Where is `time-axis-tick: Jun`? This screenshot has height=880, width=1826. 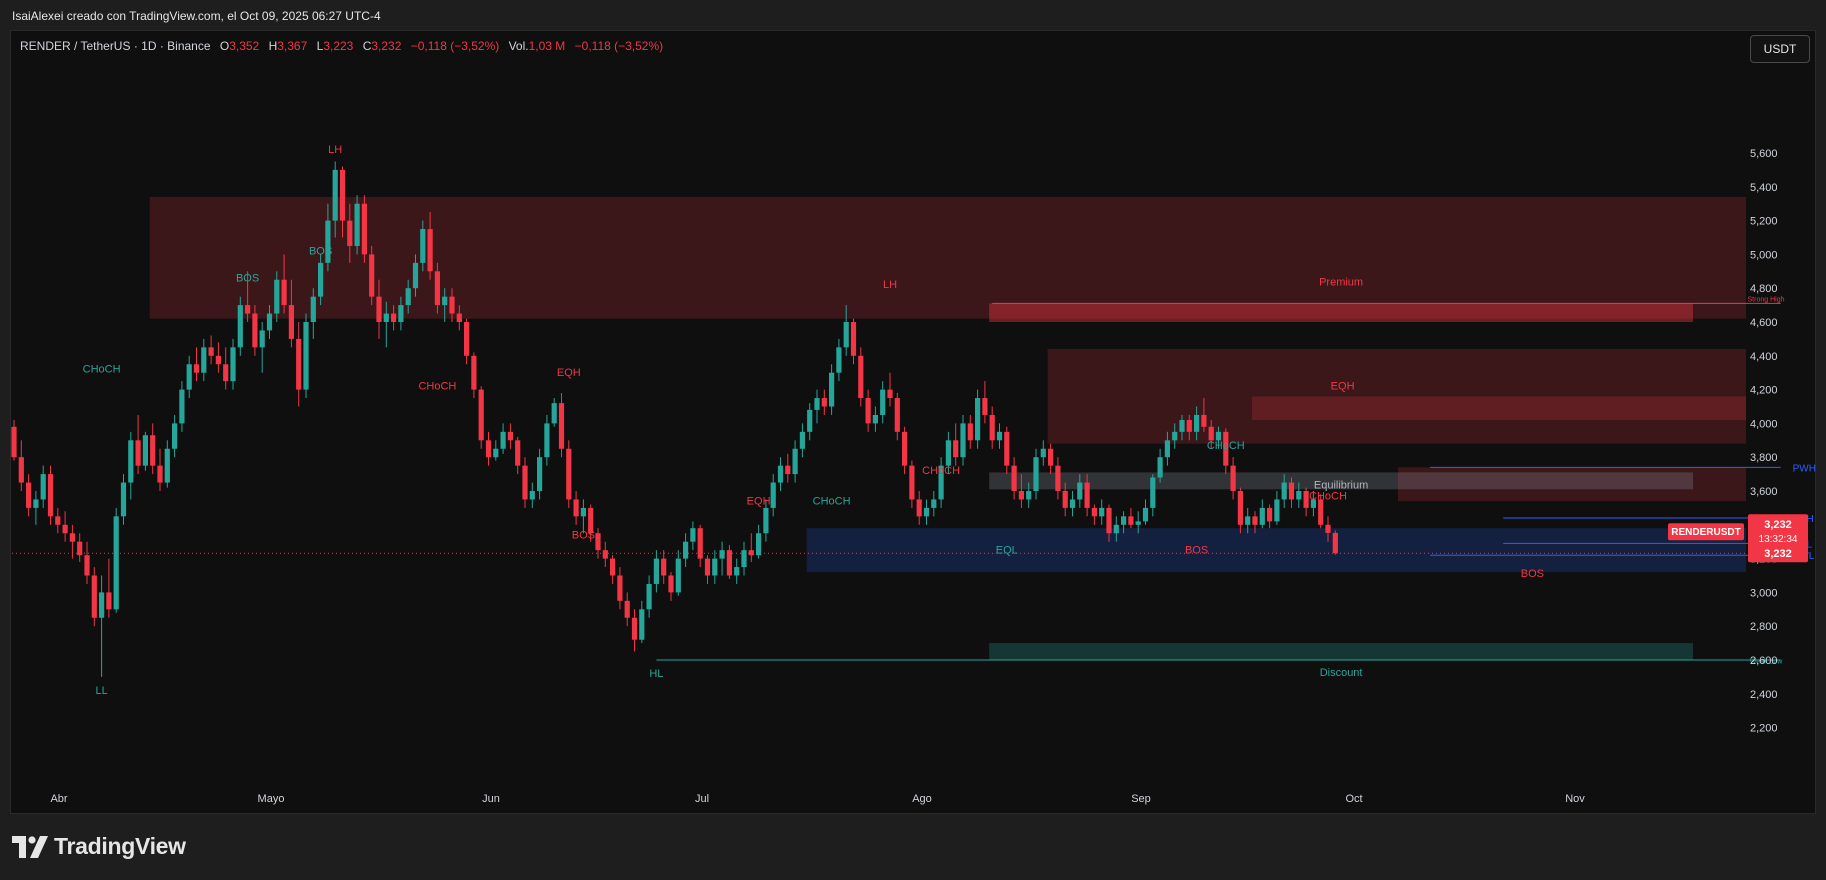
time-axis-tick: Jun is located at coordinates (491, 799).